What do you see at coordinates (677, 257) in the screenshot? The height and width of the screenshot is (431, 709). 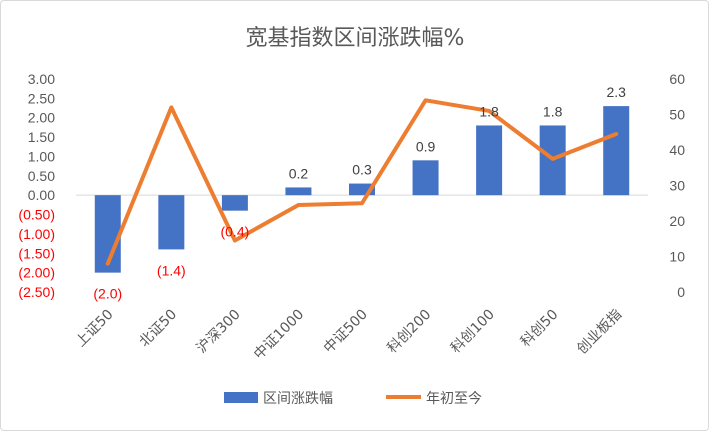 I see `y-right-tick-label: 10` at bounding box center [677, 257].